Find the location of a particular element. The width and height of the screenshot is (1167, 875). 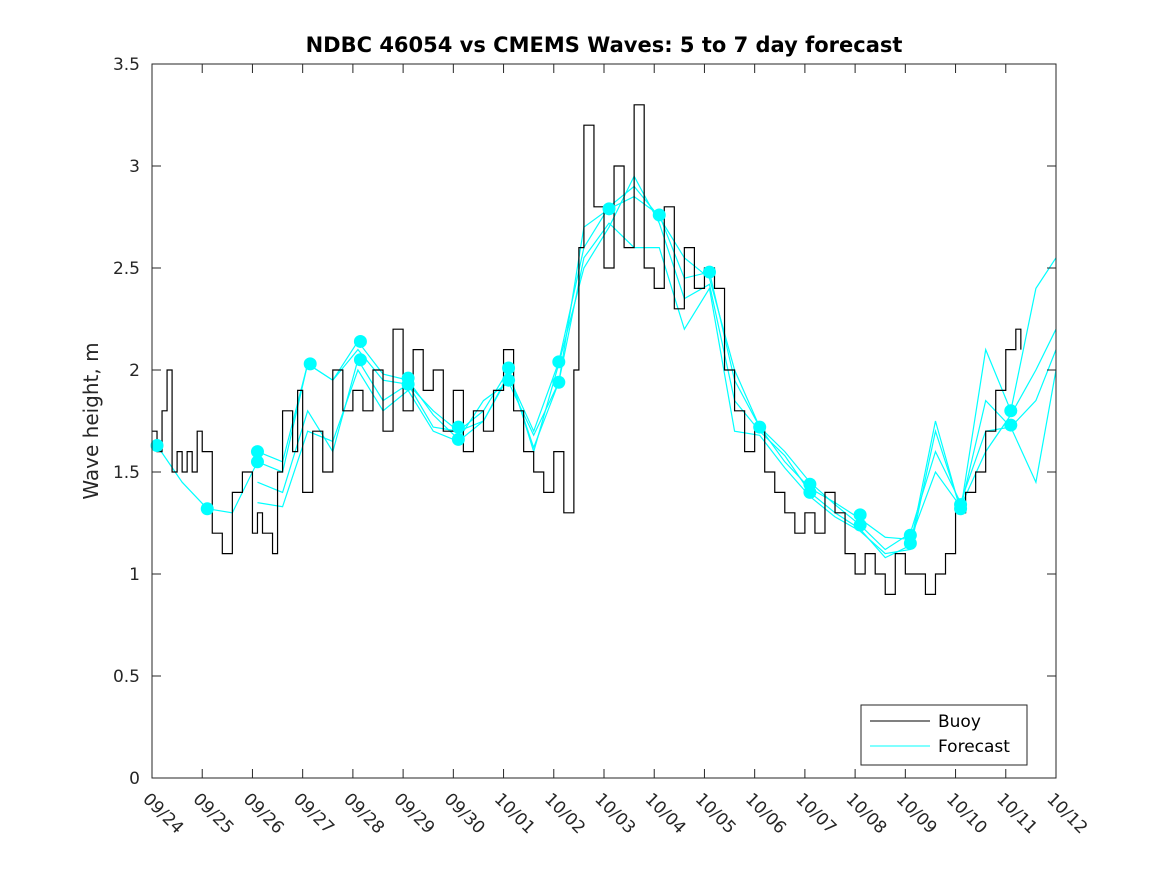

y-axis-label: Wave height, m is located at coordinates (91, 420).